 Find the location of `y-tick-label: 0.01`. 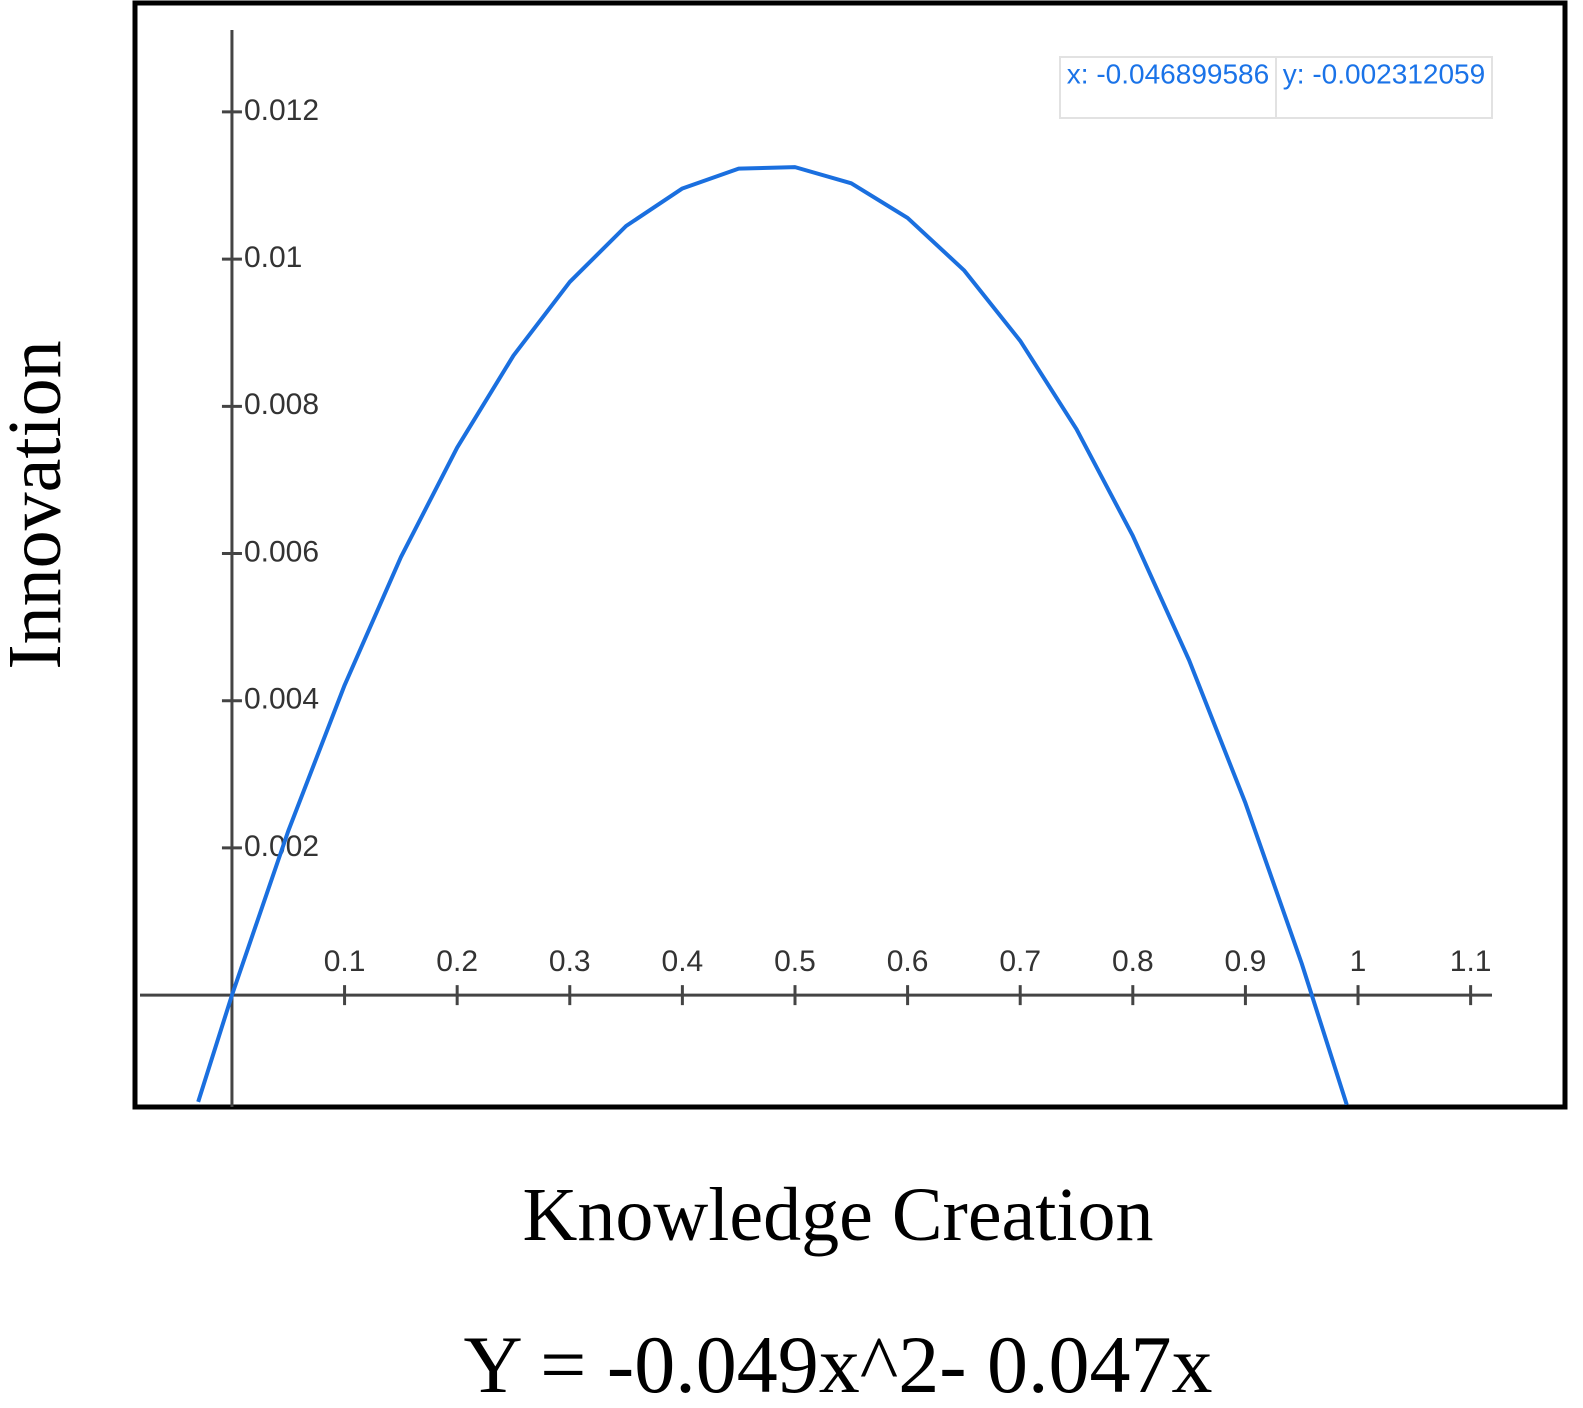

y-tick-label: 0.01 is located at coordinates (273, 257).